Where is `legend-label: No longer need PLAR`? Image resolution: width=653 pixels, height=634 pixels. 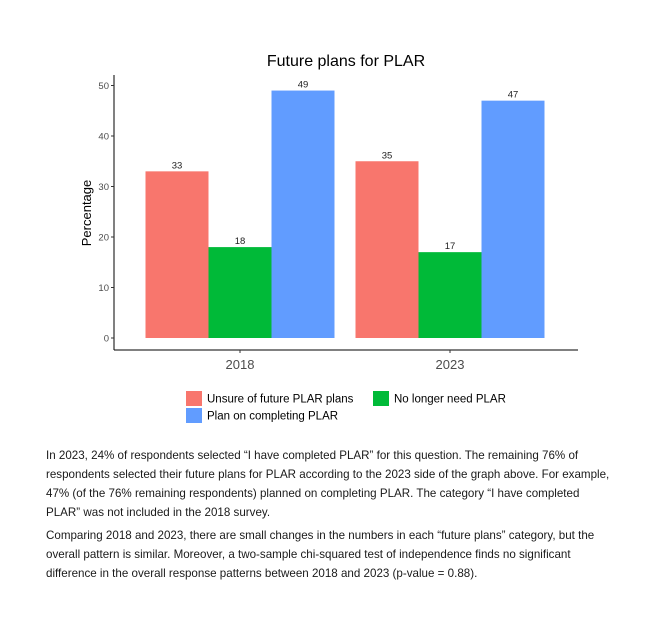 legend-label: No longer need PLAR is located at coordinates (450, 400).